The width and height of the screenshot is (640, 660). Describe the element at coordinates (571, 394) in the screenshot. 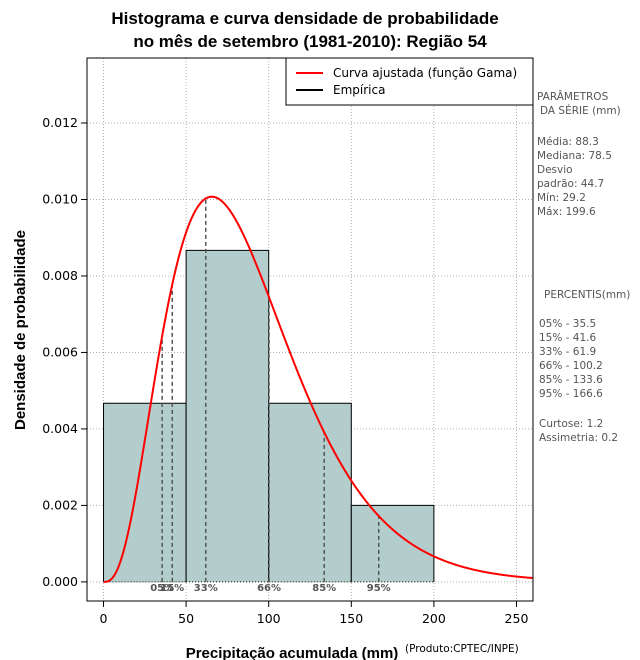

I see `percentil-95: 95% - 166.6` at that location.